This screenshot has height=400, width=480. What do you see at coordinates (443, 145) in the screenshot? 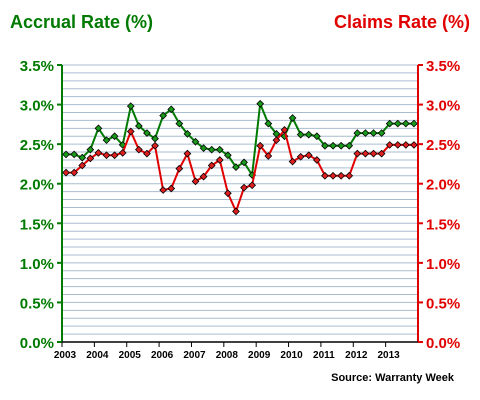
I see `right-y-tick-label: 2.5%` at bounding box center [443, 145].